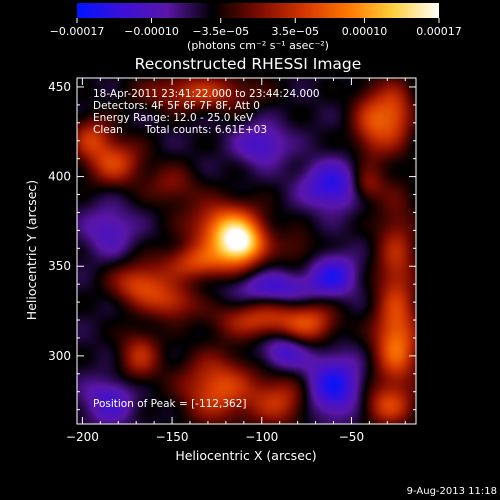 This screenshot has height=500, width=500. What do you see at coordinates (245, 455) in the screenshot?
I see `x-axis-label: Heliocentric X (arcsec)` at bounding box center [245, 455].